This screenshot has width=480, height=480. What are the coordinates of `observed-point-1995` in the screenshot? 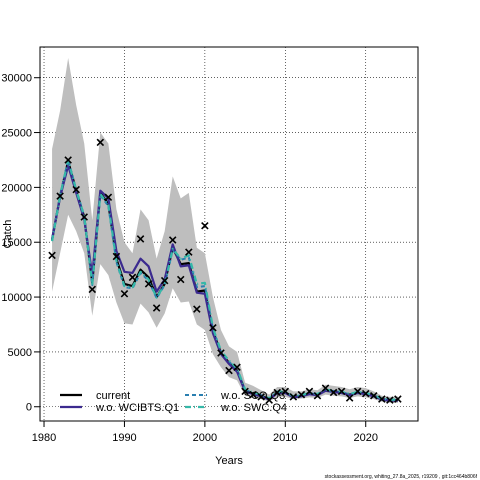 It's located at (164, 280).